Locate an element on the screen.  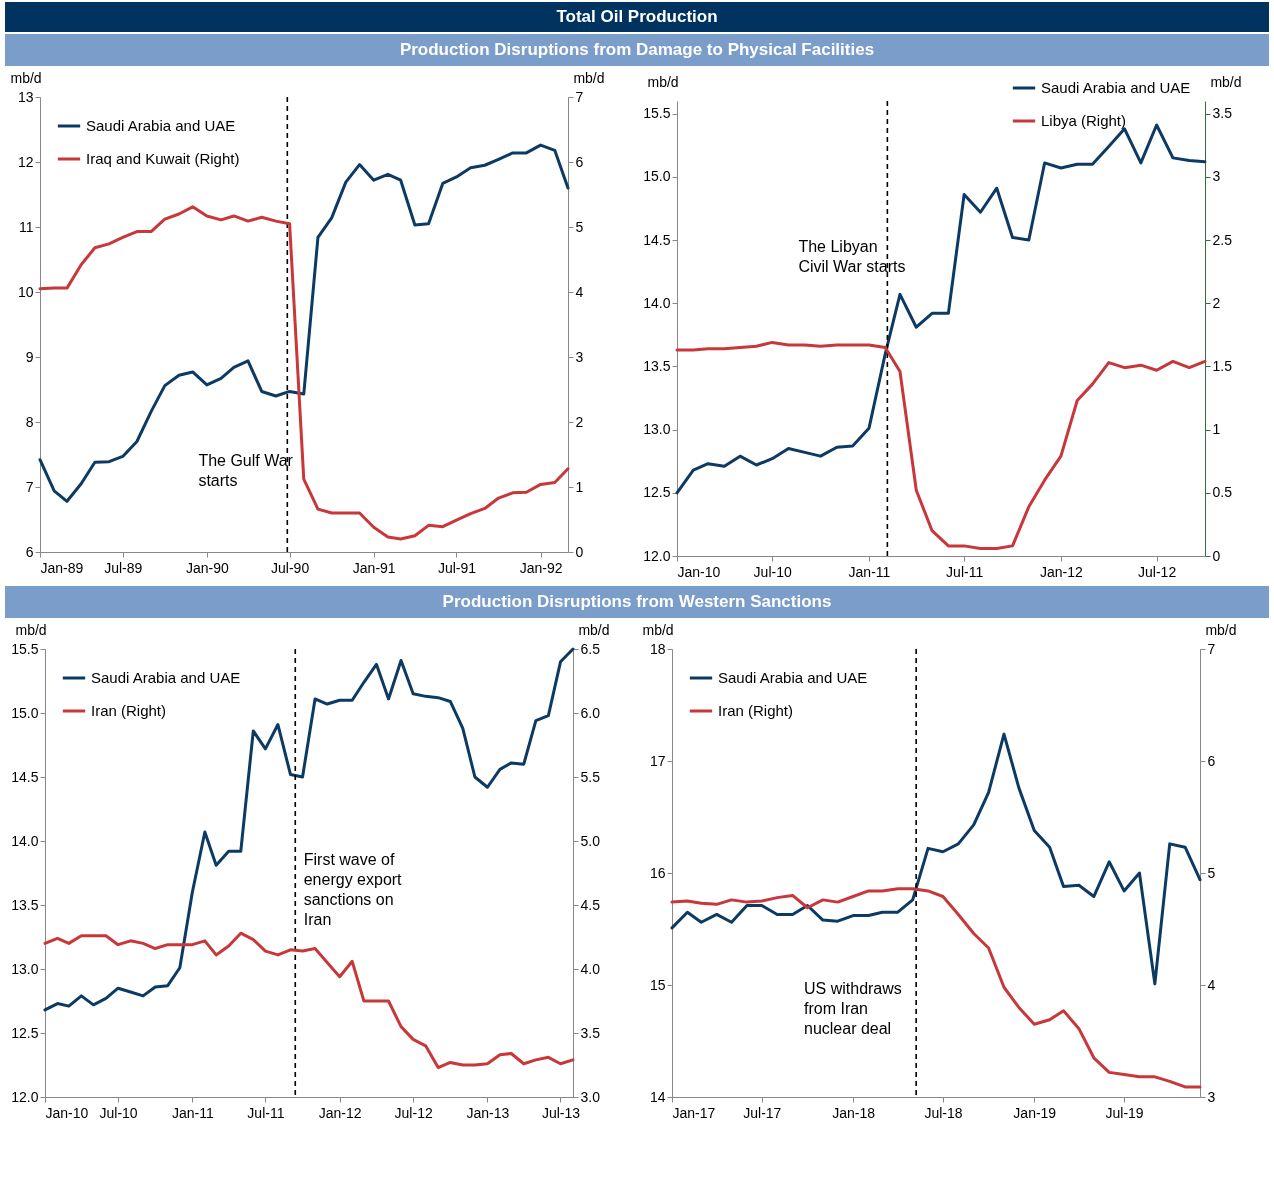
x-tick-label: Jul-89 is located at coordinates (123, 567).